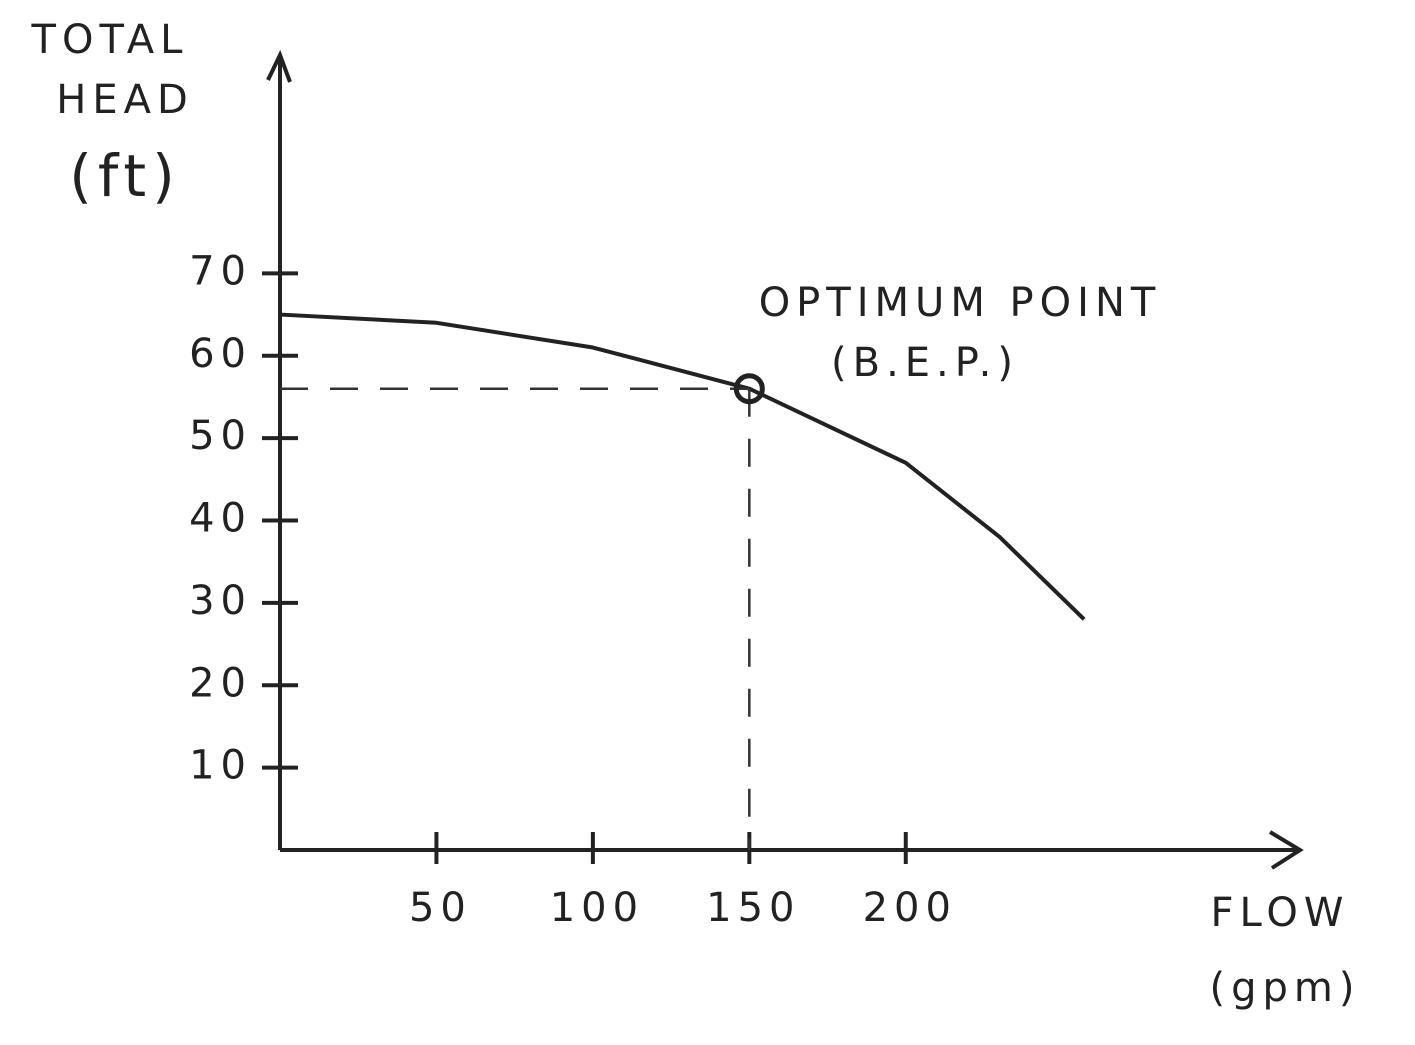  I want to click on bep-point, so click(749, 389).